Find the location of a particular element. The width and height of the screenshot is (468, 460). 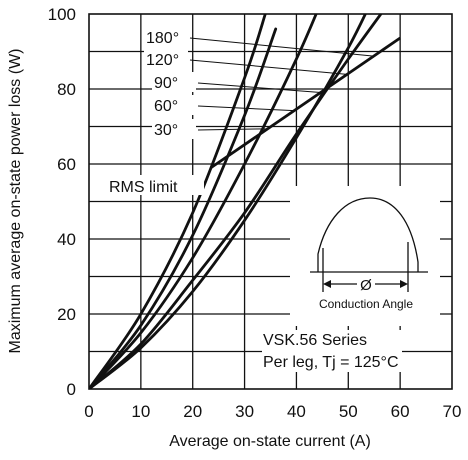

x-tick-label: 50 is located at coordinates (348, 411).